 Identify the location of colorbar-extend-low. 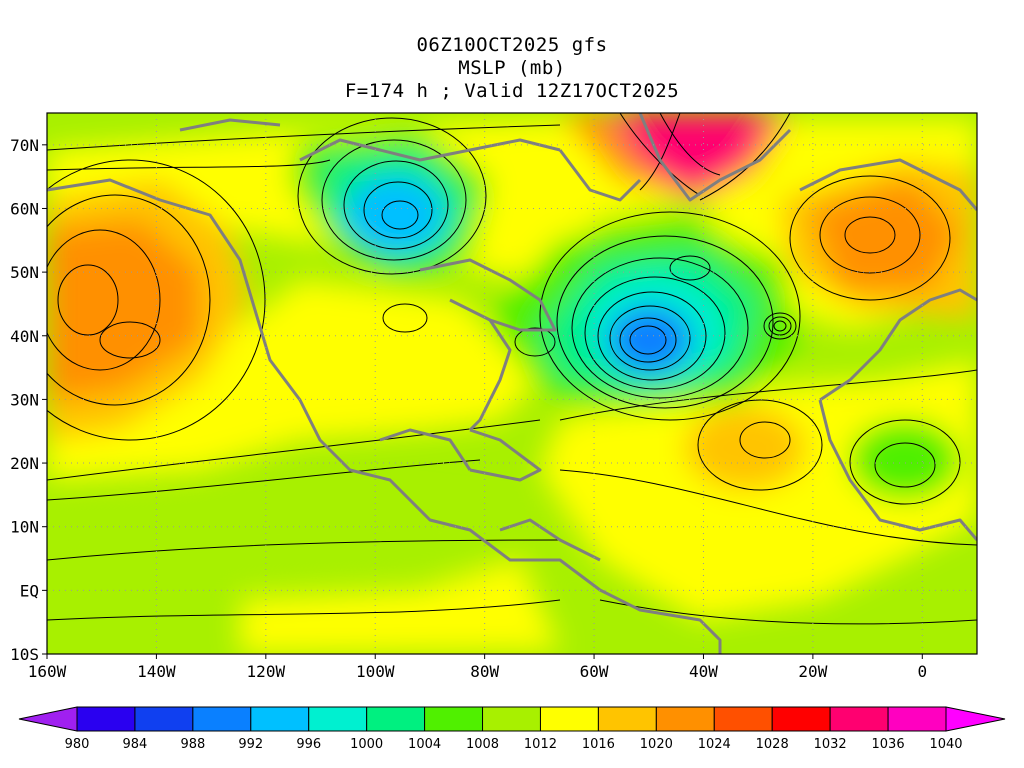
(48, 719).